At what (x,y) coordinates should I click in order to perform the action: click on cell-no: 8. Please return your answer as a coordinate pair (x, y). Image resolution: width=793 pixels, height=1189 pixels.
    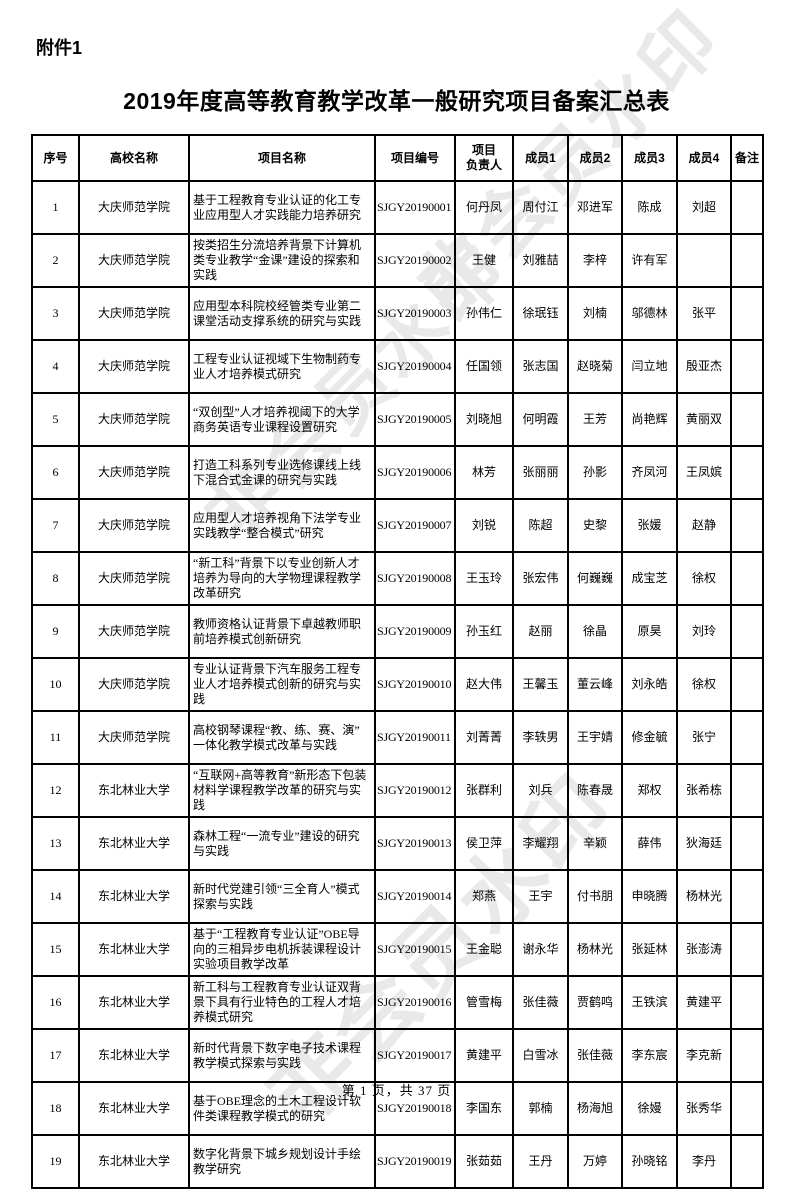
    Looking at the image, I should click on (55, 578).